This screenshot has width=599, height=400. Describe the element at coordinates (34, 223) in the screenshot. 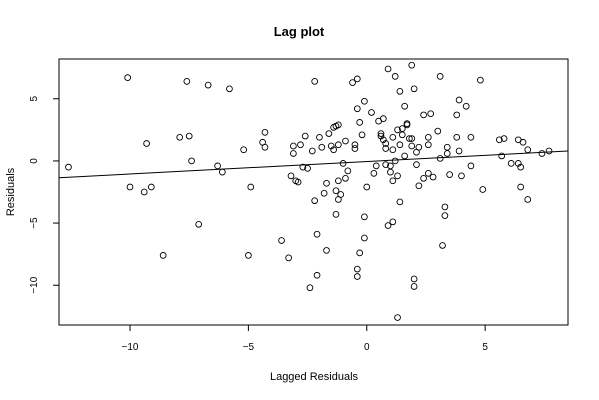

I see `y-tick-label: −5` at that location.